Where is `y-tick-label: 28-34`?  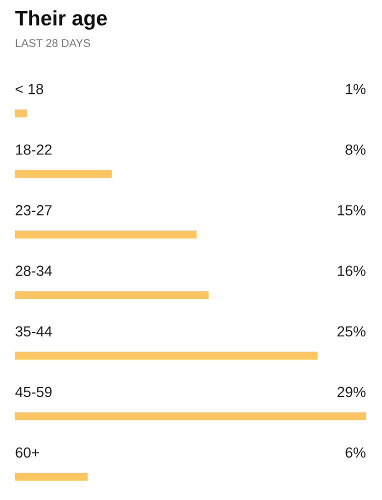 y-tick-label: 28-34 is located at coordinates (34, 271).